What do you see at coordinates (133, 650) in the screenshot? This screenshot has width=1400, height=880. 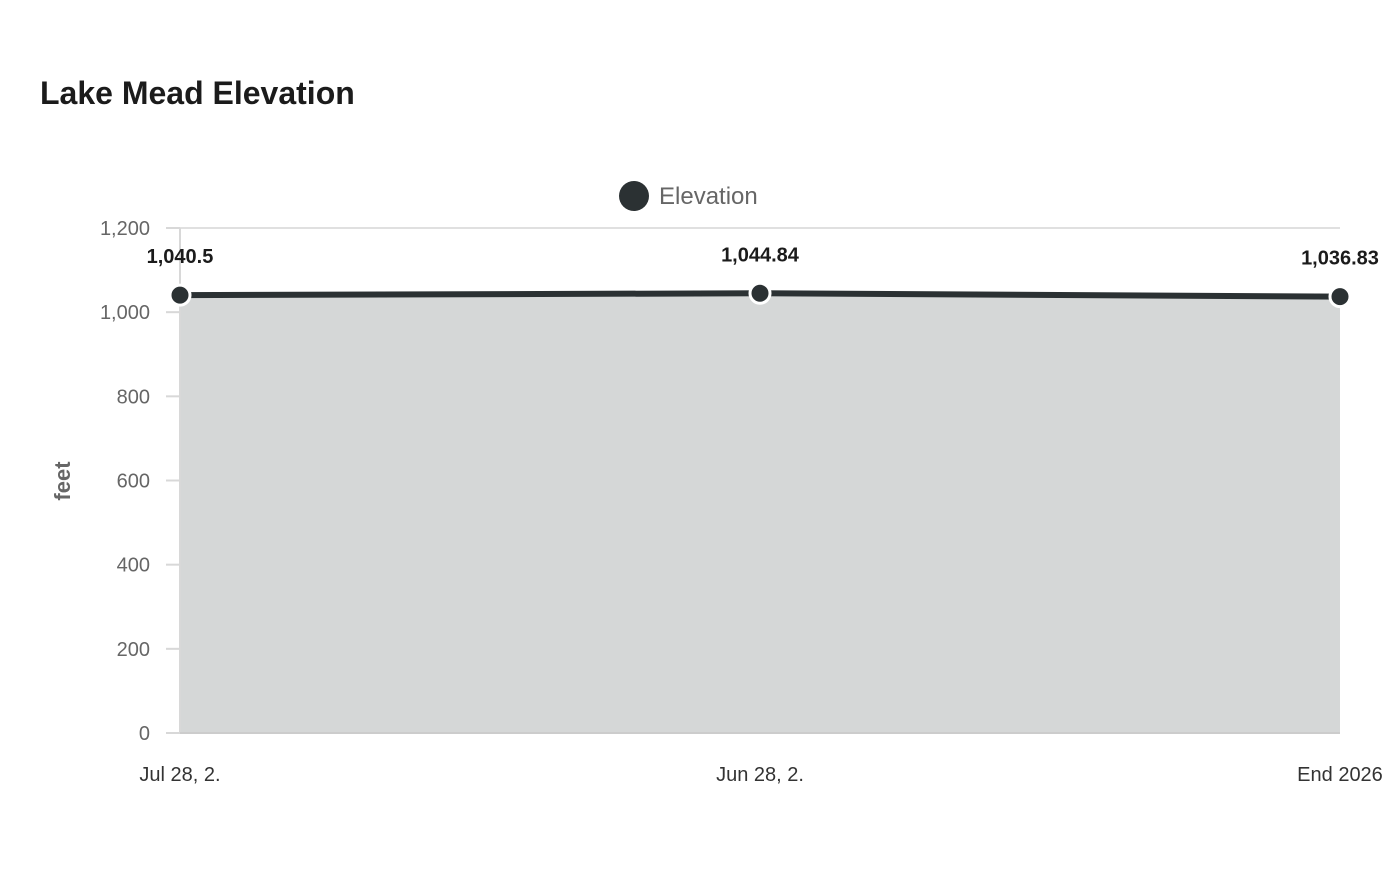 I see `y-tick-label: 200` at bounding box center [133, 650].